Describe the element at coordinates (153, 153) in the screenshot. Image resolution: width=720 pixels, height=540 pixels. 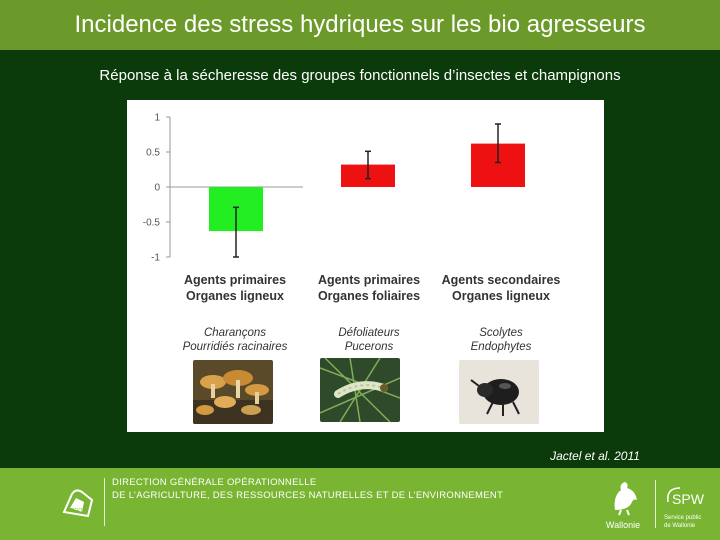
I see `y-tick-label: 0.5` at that location.